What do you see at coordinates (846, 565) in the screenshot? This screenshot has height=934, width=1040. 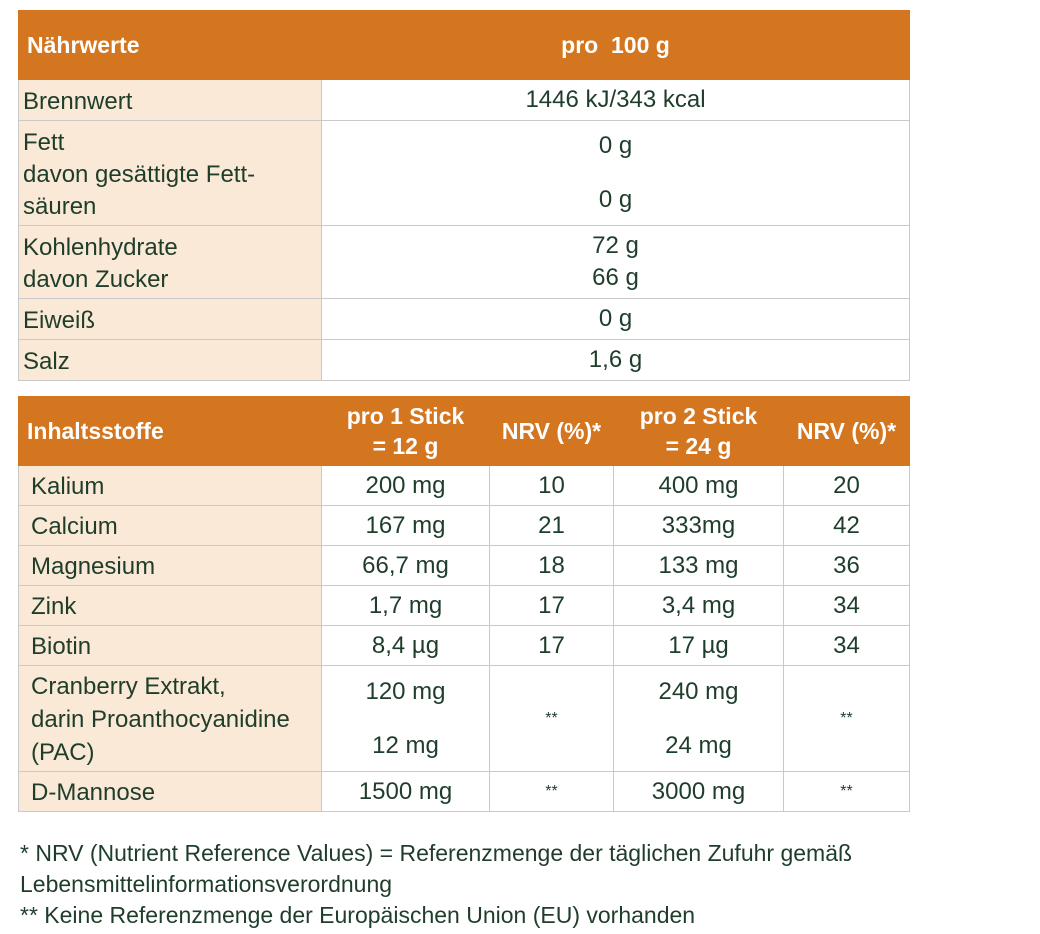 I see `nrv-2-stick: 36` at bounding box center [846, 565].